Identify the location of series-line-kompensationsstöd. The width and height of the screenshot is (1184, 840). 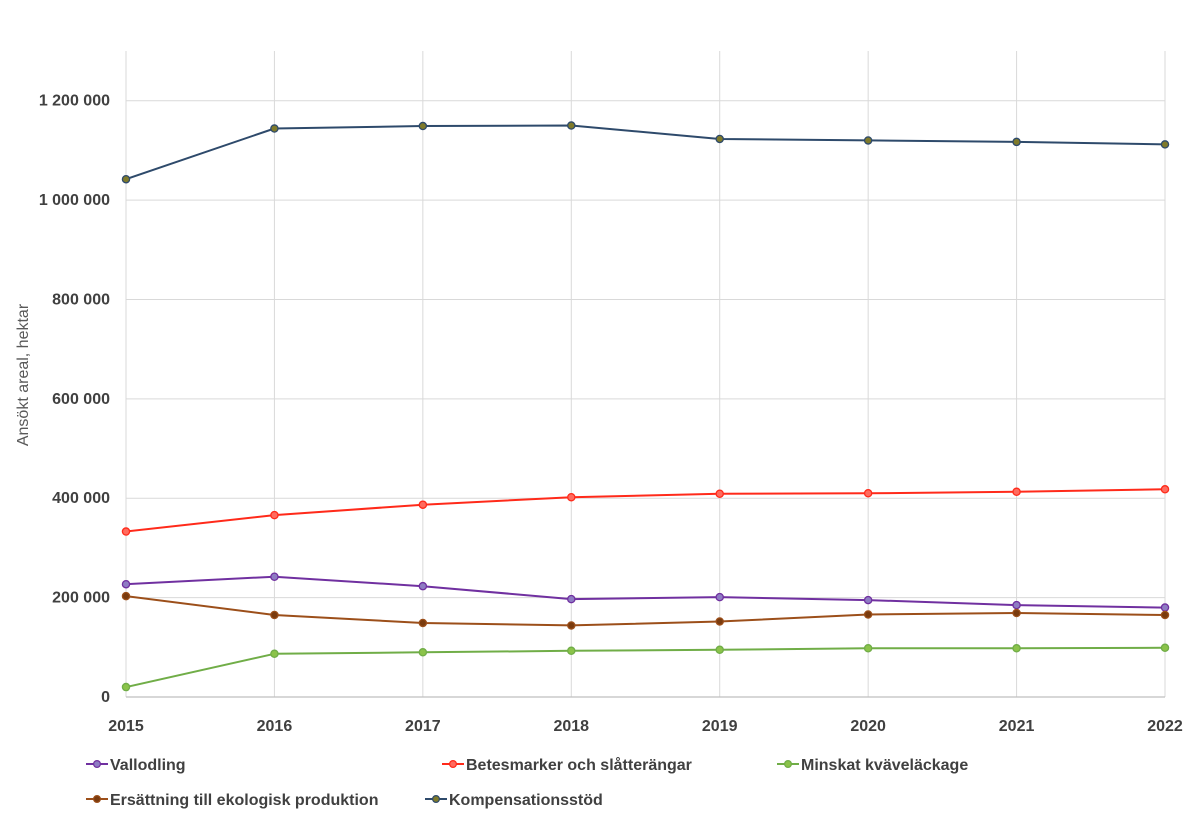
(645, 152).